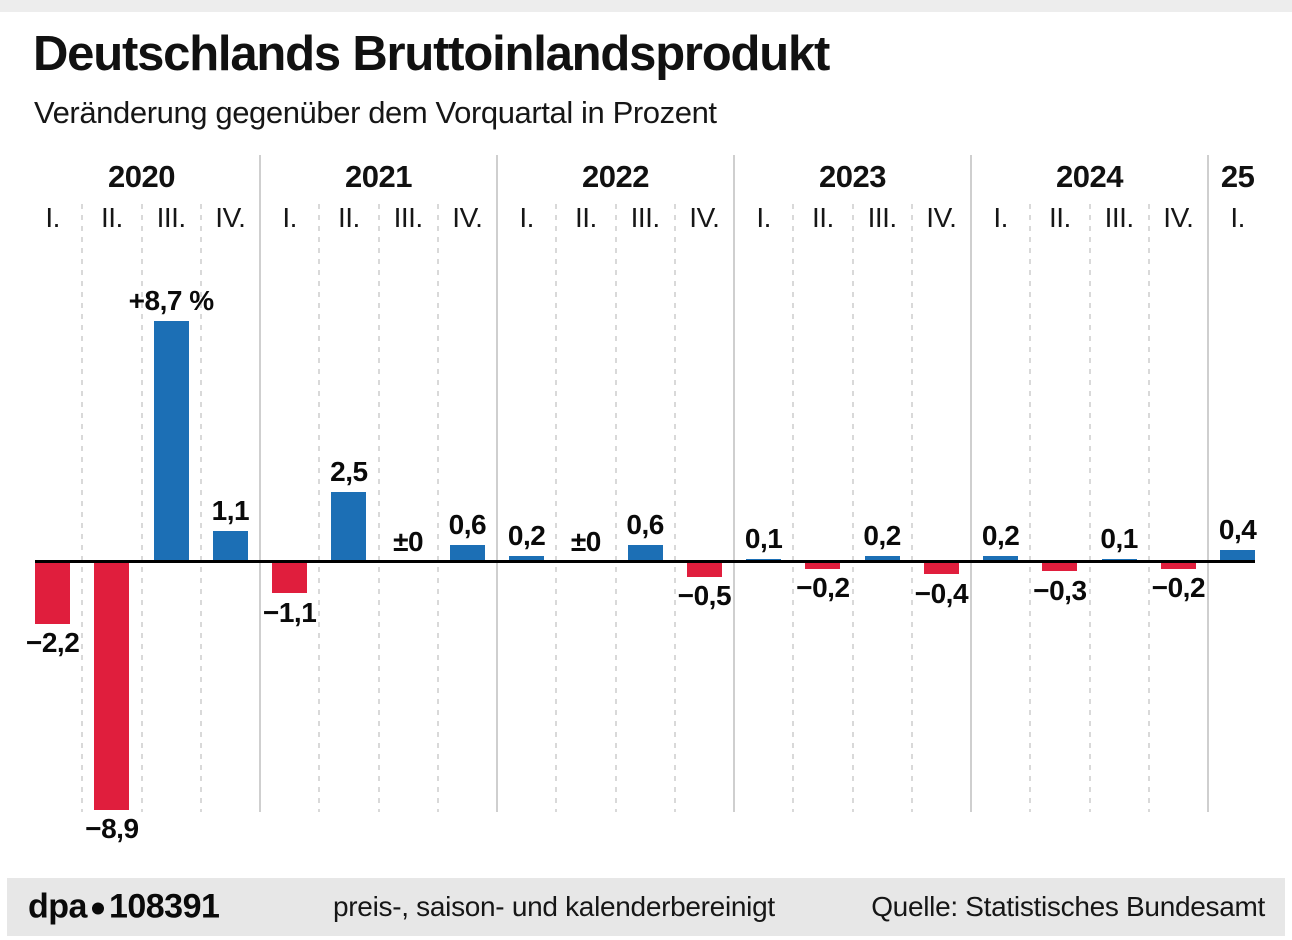  What do you see at coordinates (704, 596) in the screenshot?
I see `value-label-2022-IV: −0,5` at bounding box center [704, 596].